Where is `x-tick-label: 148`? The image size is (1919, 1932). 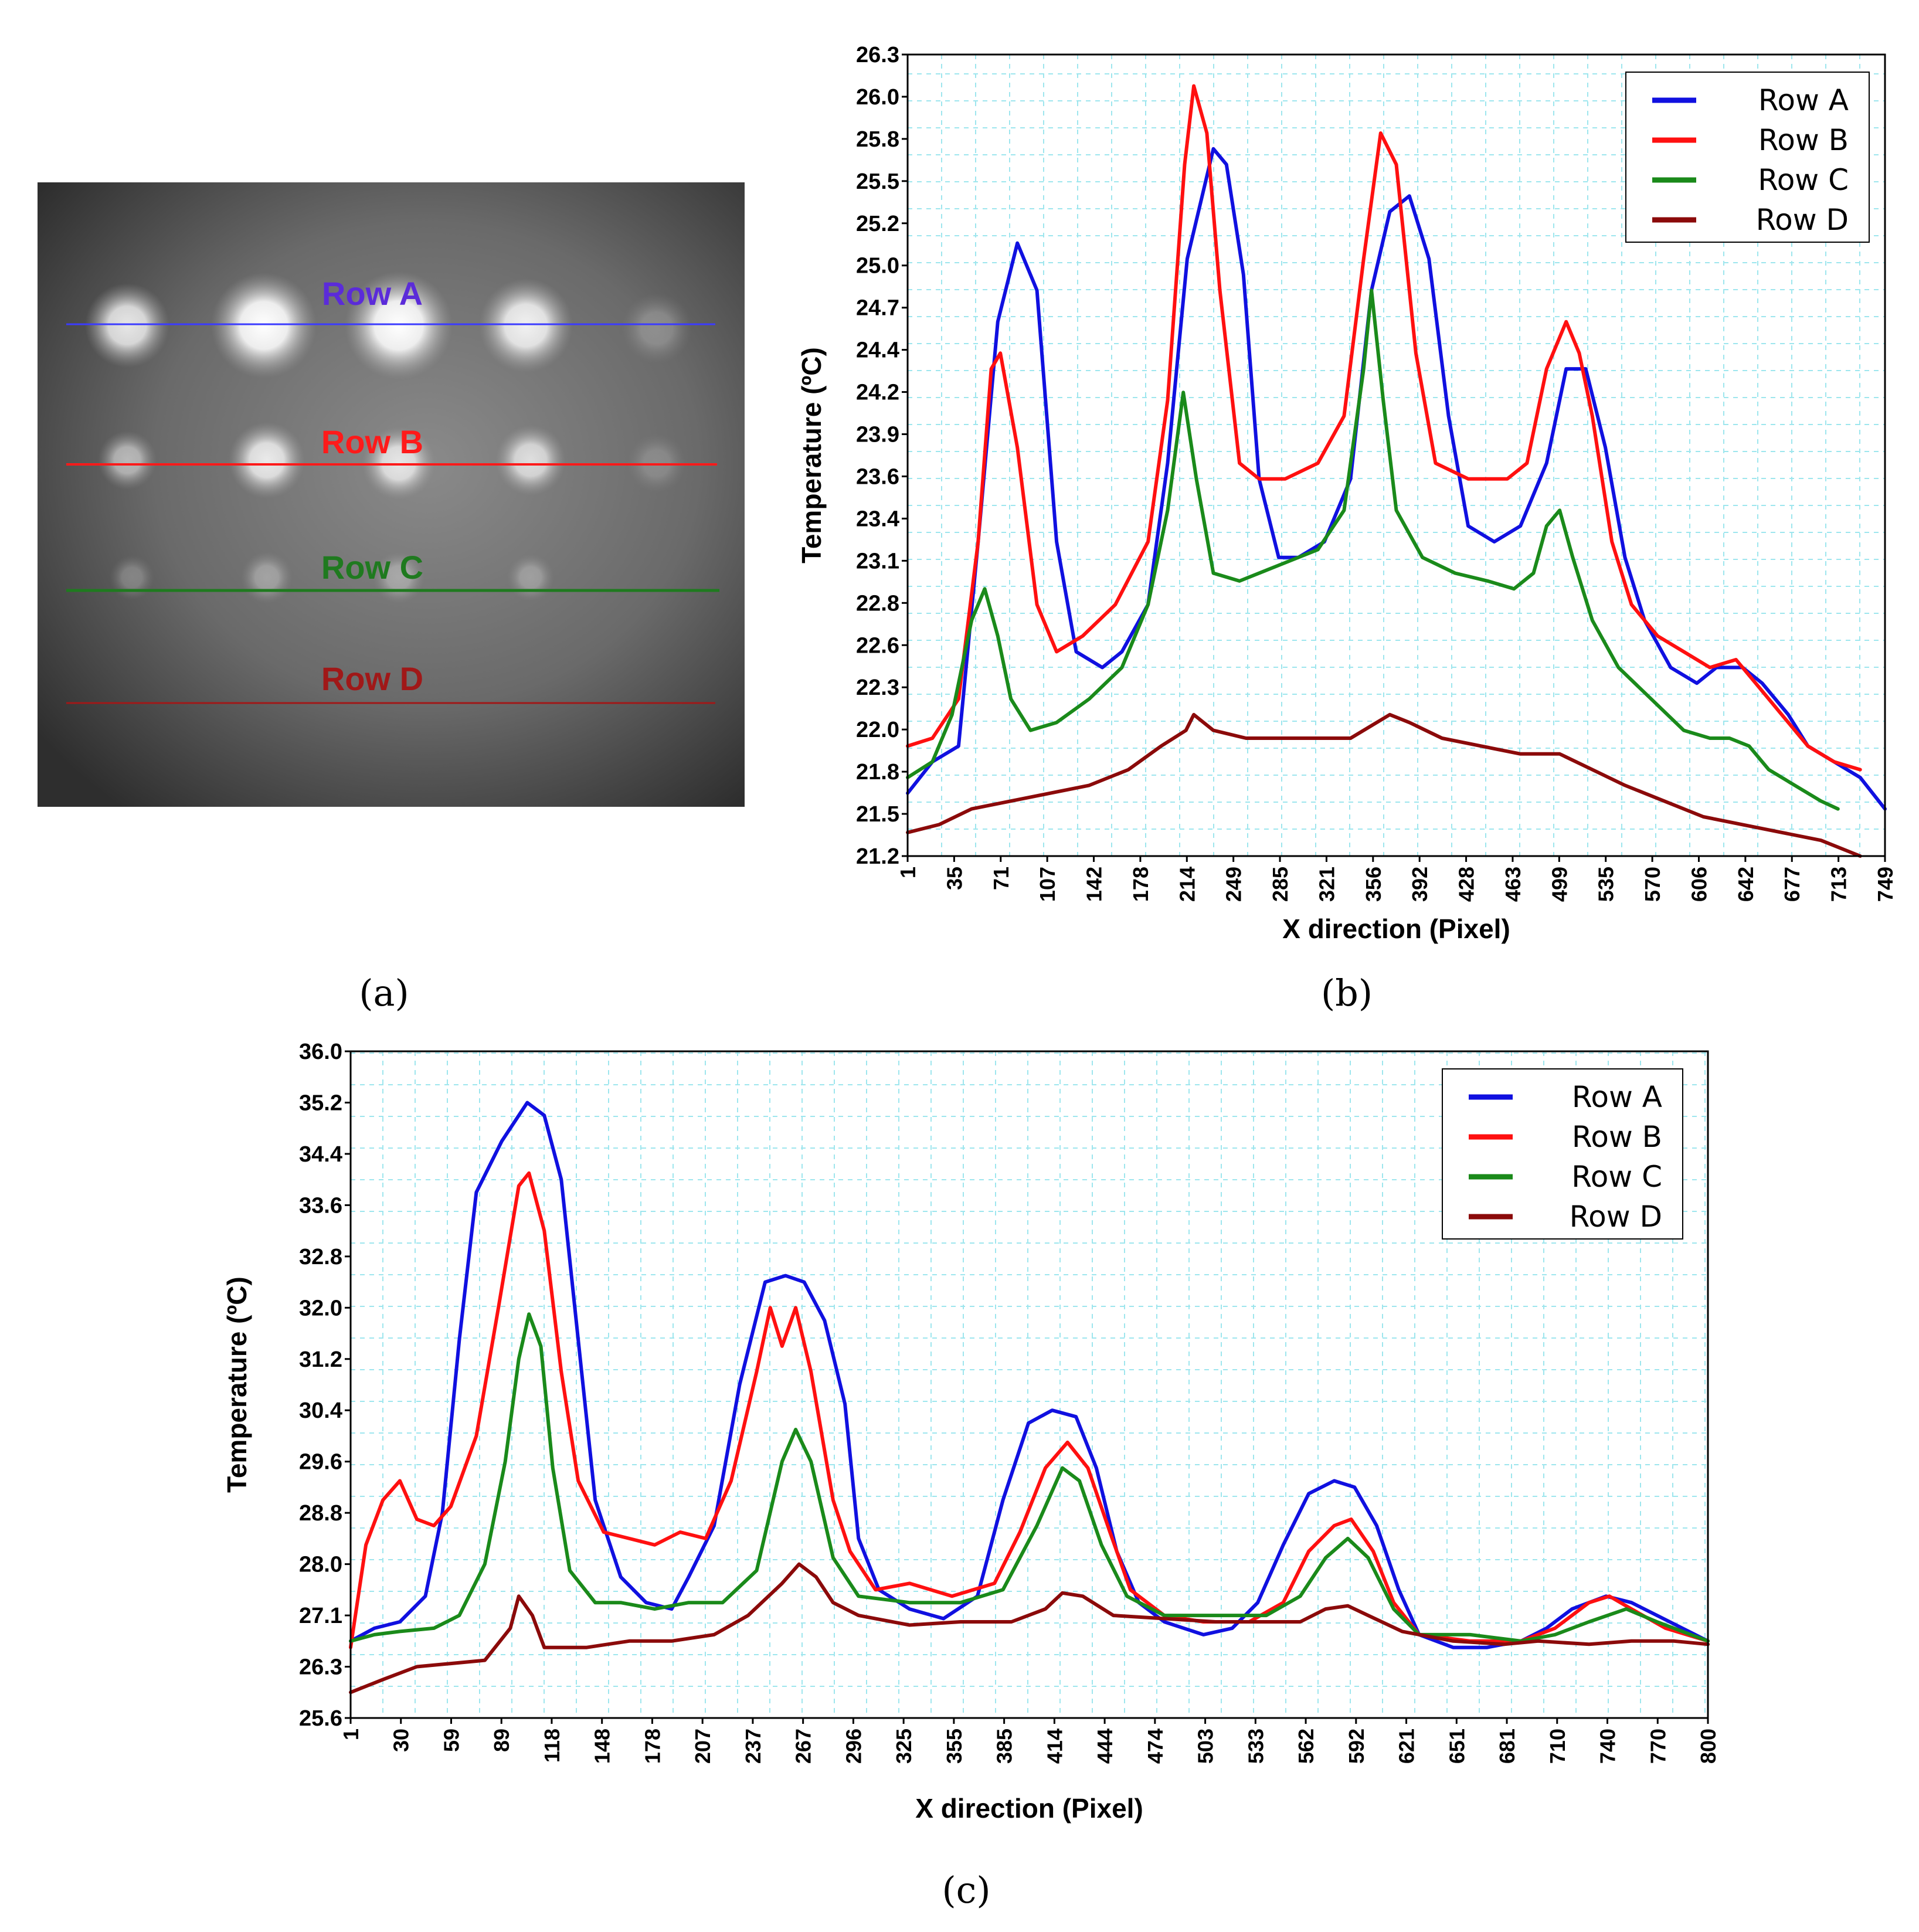 x-tick-label: 148 is located at coordinates (602, 1746).